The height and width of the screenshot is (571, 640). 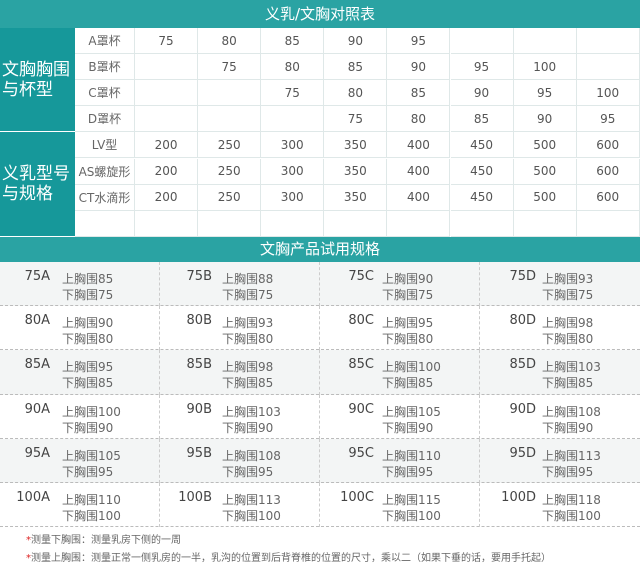 What do you see at coordinates (522, 409) in the screenshot?
I see `size-label: 90D` at bounding box center [522, 409].